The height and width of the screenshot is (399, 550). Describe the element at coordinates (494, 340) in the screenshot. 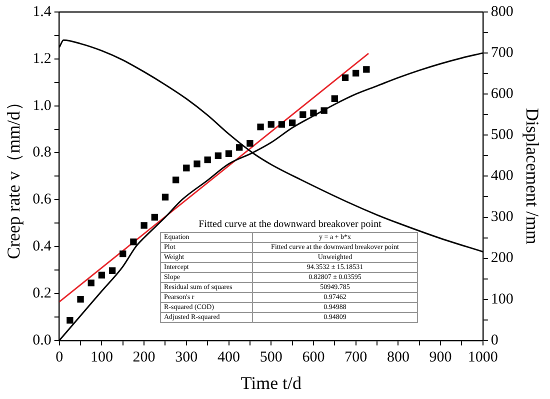

I see `y2-tick-label: 0` at that location.